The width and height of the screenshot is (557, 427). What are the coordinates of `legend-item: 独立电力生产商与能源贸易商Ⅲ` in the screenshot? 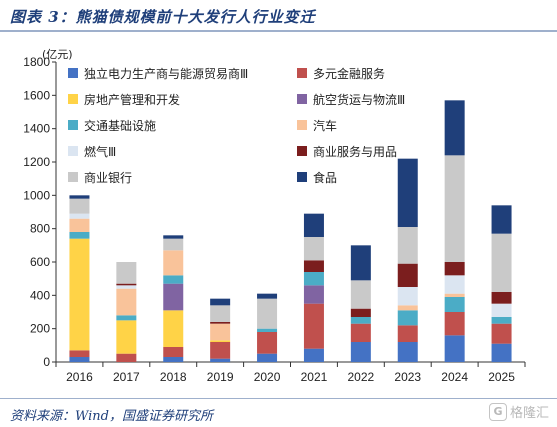 It's located at (158, 73).